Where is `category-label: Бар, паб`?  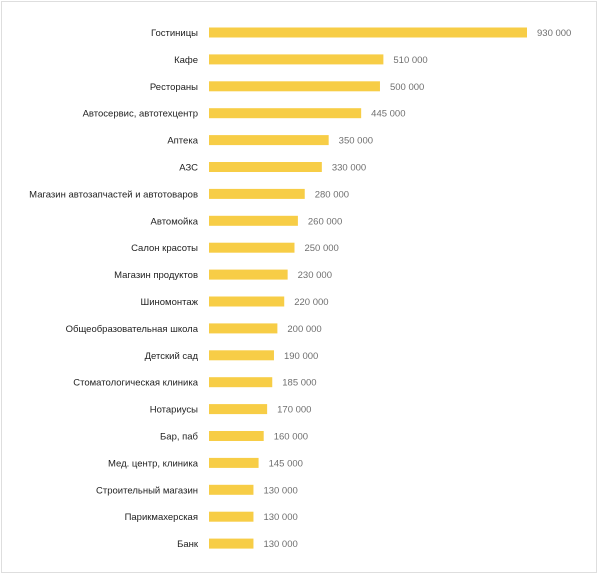 category-label: Бар, паб is located at coordinates (179, 437).